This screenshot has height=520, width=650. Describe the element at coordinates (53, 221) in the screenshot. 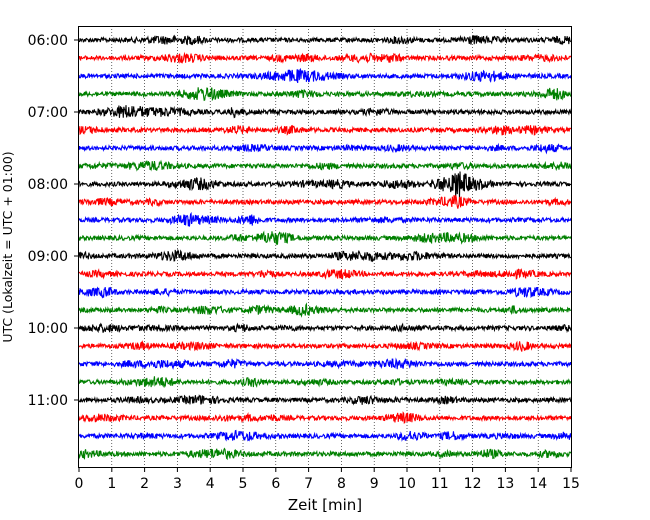

I see `y-axis: 06:00 07:00 08:00 09:00 10:00 11:00` at that location.